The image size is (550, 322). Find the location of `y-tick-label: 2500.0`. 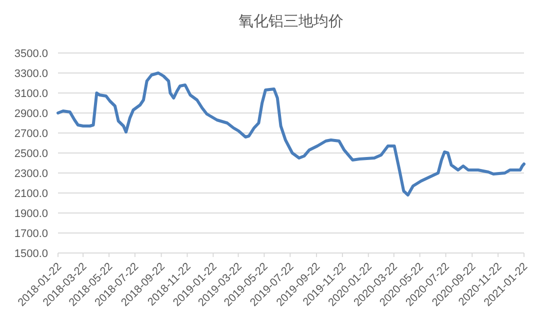

y-tick-label: 2500.0 is located at coordinates (31, 154).